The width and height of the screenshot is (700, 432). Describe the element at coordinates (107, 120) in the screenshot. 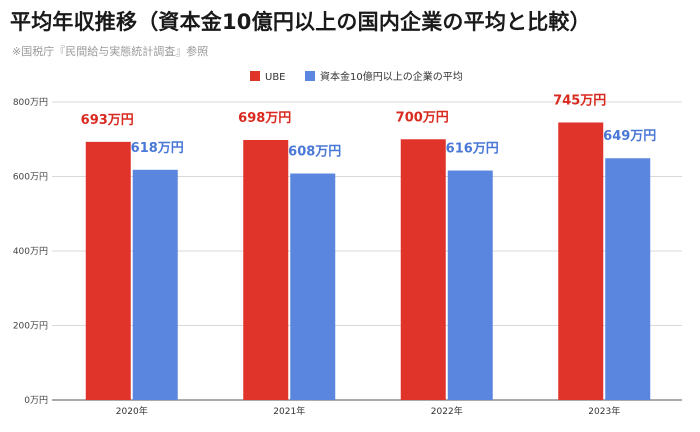

I see `data-label-ube: 693万円` at that location.